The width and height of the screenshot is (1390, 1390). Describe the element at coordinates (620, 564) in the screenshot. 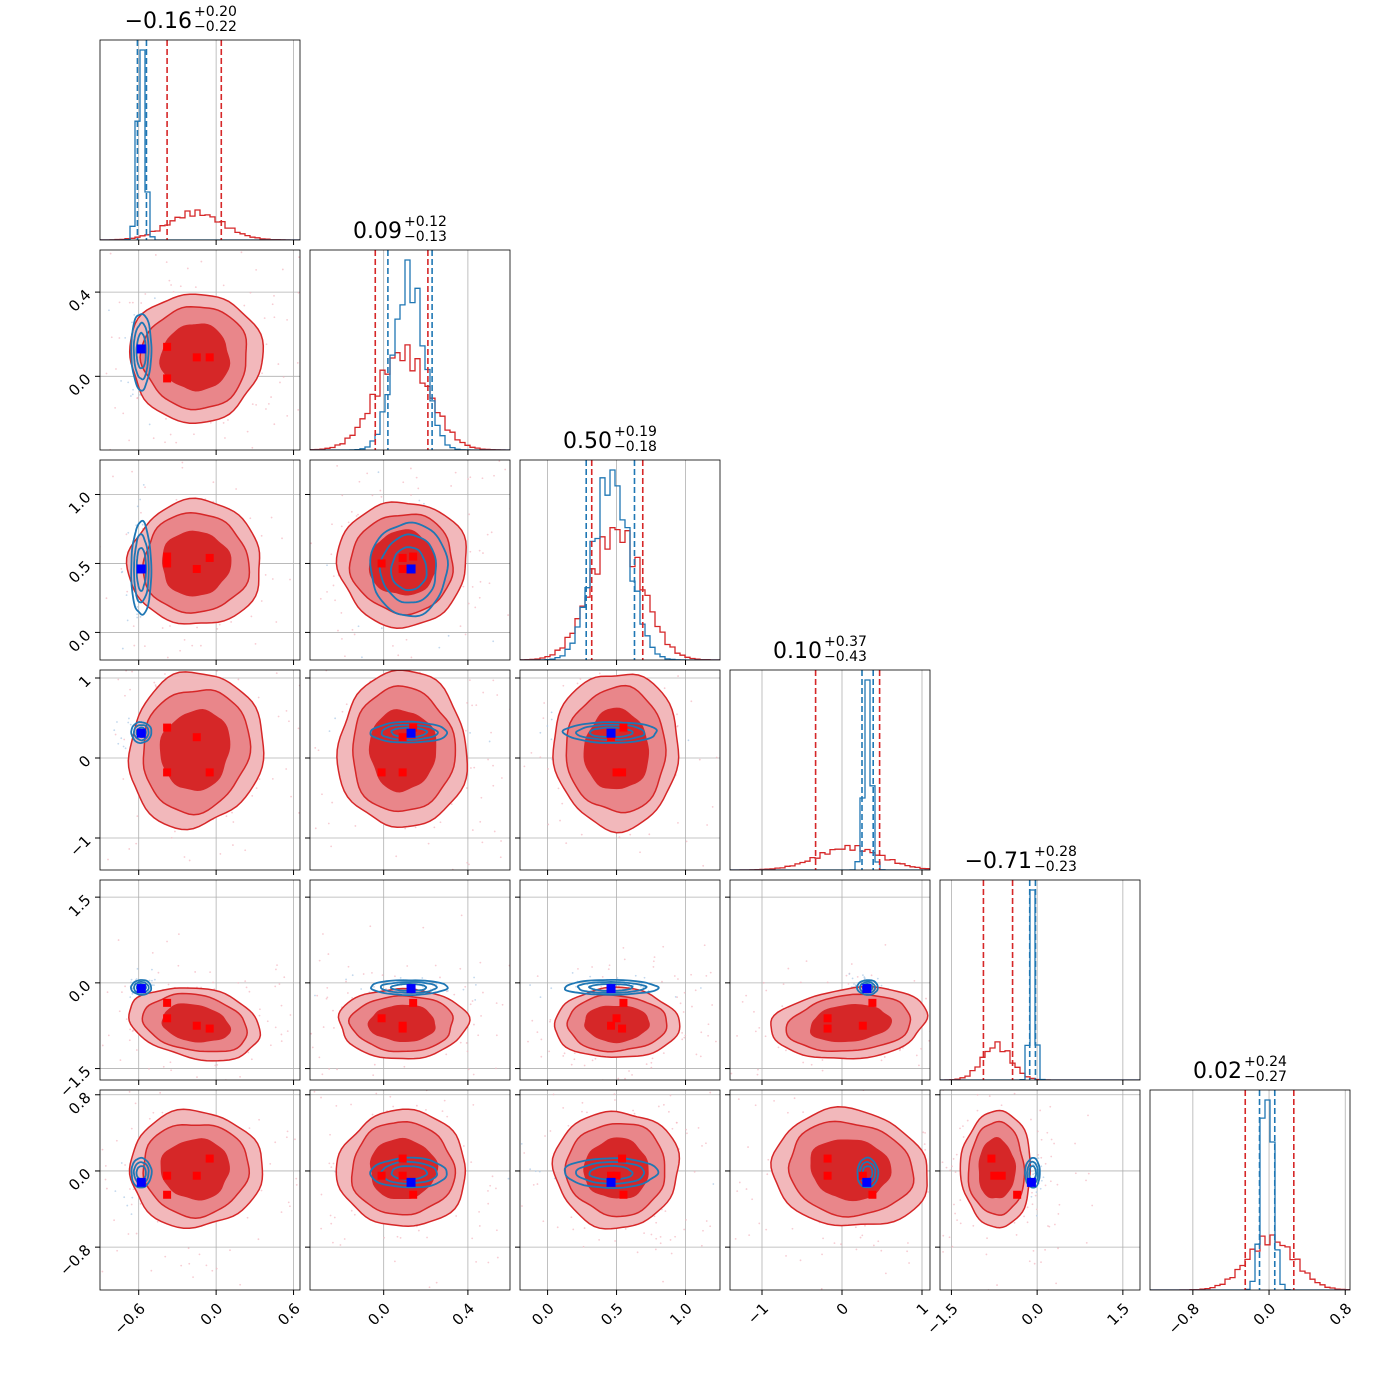

I see `blue-histogram` at that location.